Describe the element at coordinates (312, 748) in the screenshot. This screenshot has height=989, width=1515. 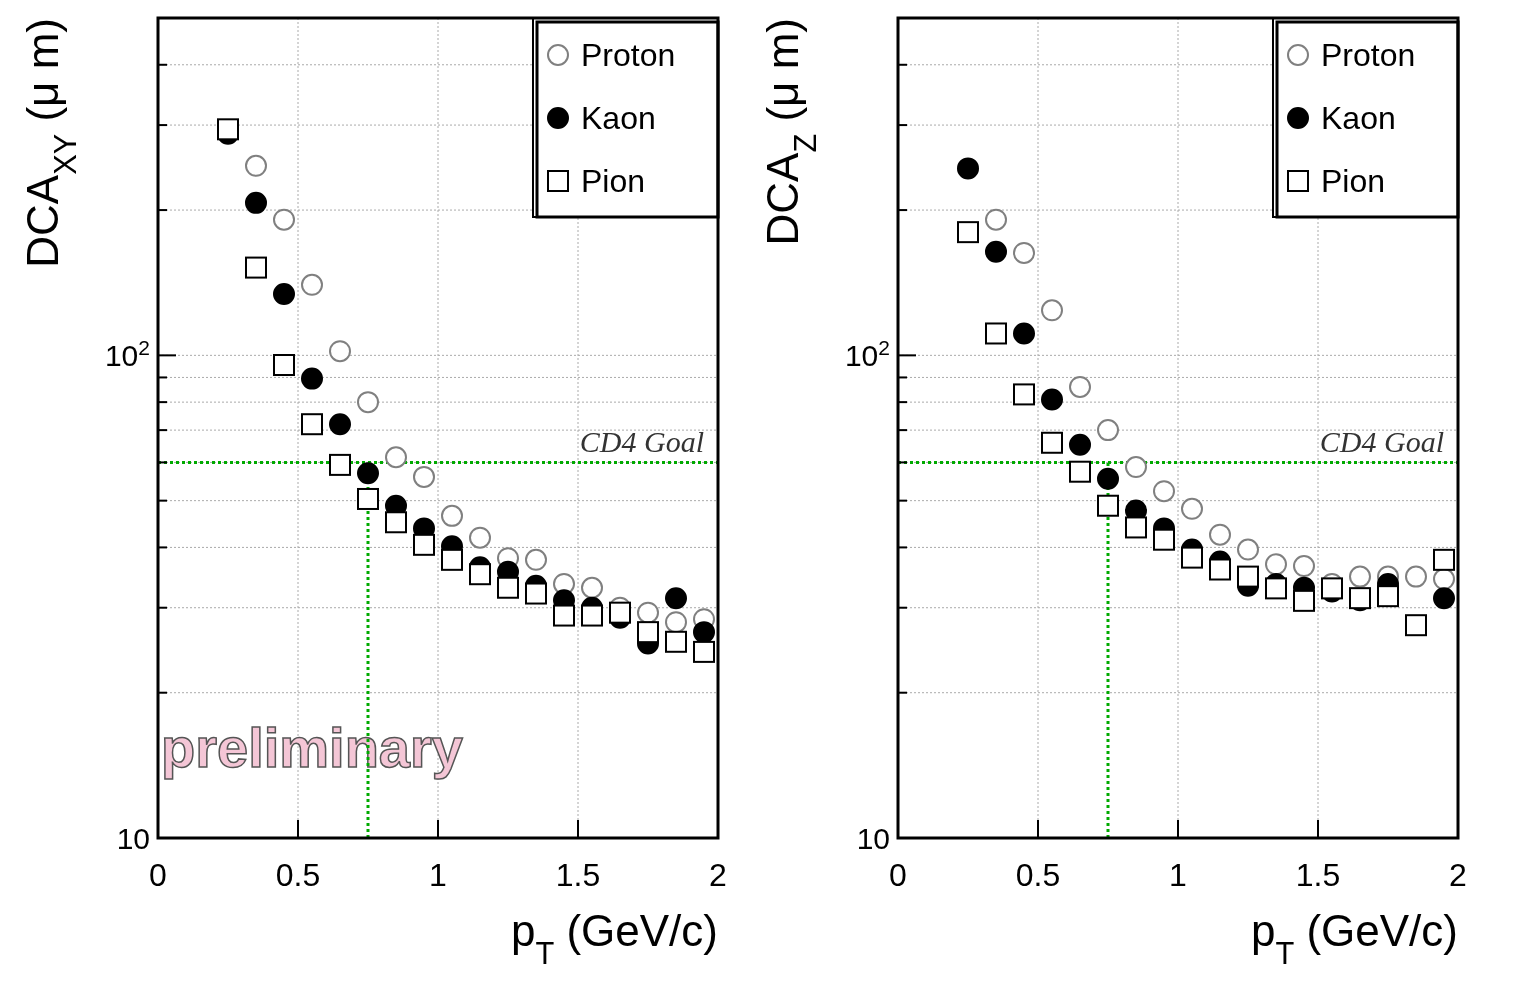
I see `annotation: preliminary` at that location.